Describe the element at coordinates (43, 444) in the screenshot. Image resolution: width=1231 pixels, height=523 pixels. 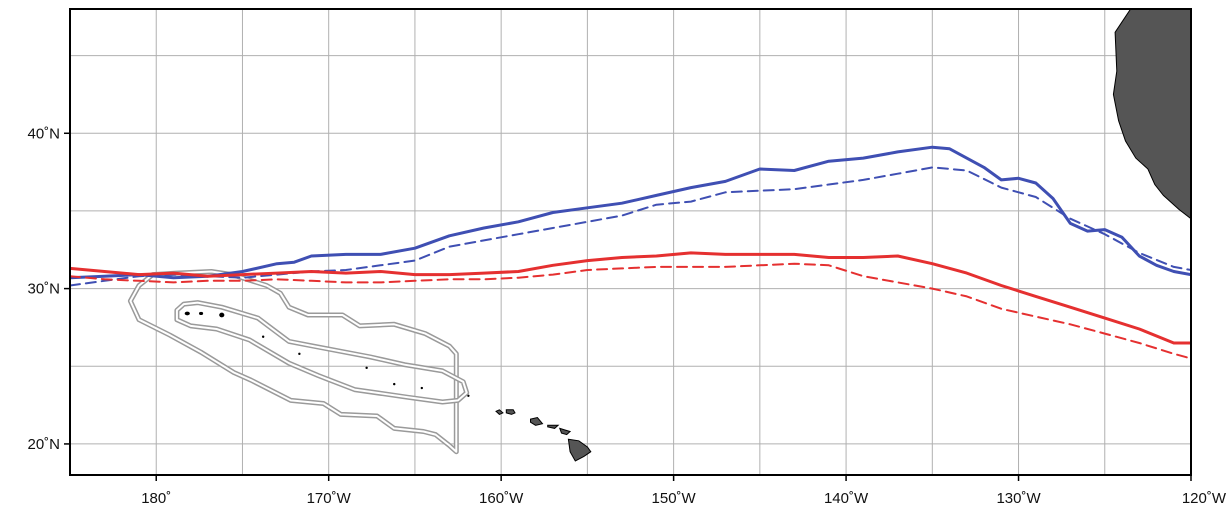
I see `y-tick-label: 20˚N` at that location.